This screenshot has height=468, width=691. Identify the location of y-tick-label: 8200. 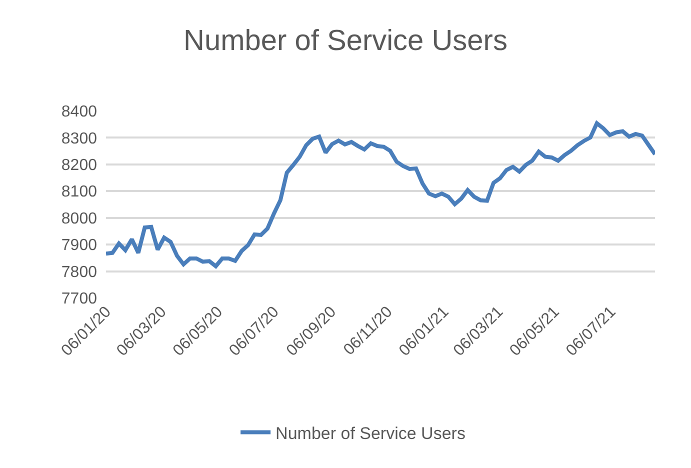
(79, 165).